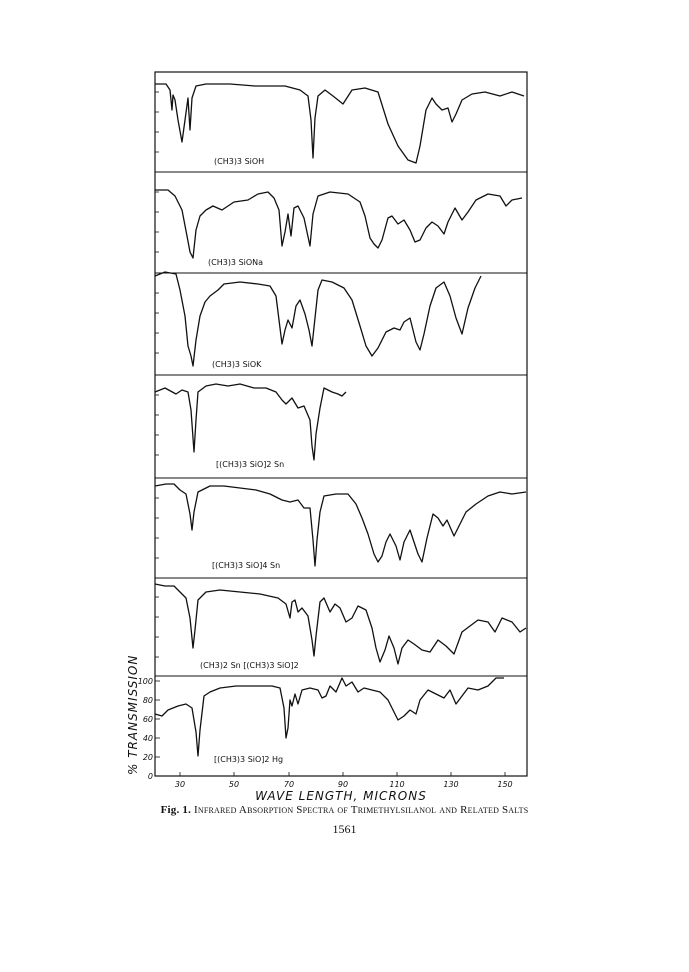  I want to click on y-tick-label: 0, so click(150, 776).